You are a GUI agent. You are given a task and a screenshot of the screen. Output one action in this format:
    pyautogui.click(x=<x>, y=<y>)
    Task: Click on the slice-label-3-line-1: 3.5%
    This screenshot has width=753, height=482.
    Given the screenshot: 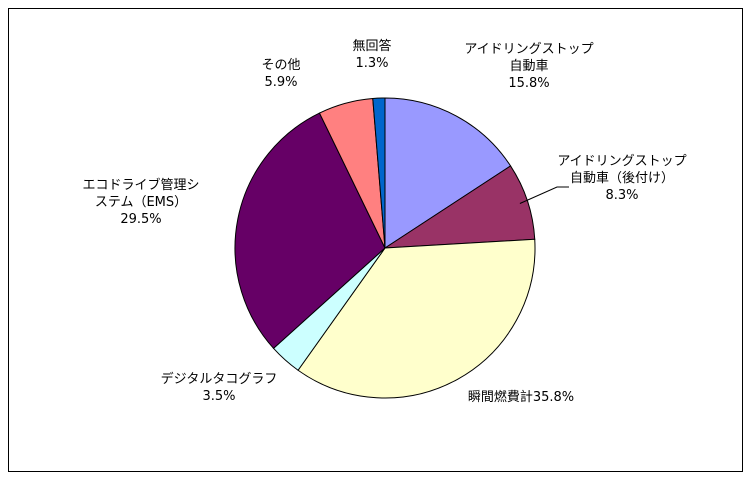 What is the action you would take?
    pyautogui.click(x=218, y=396)
    